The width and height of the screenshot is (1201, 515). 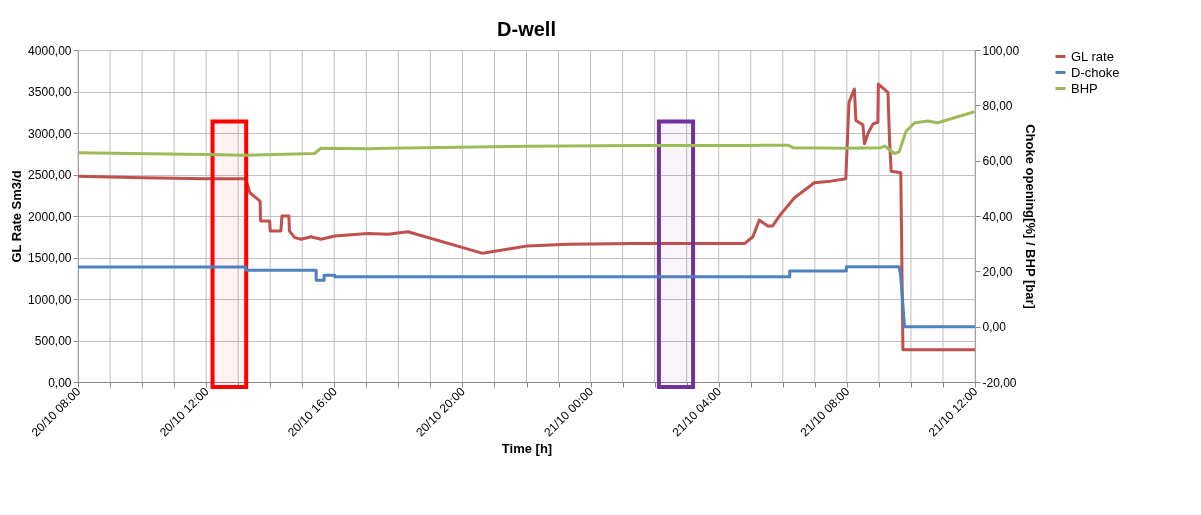 I want to click on y-tick-label: 2500,00, so click(x=50, y=175).